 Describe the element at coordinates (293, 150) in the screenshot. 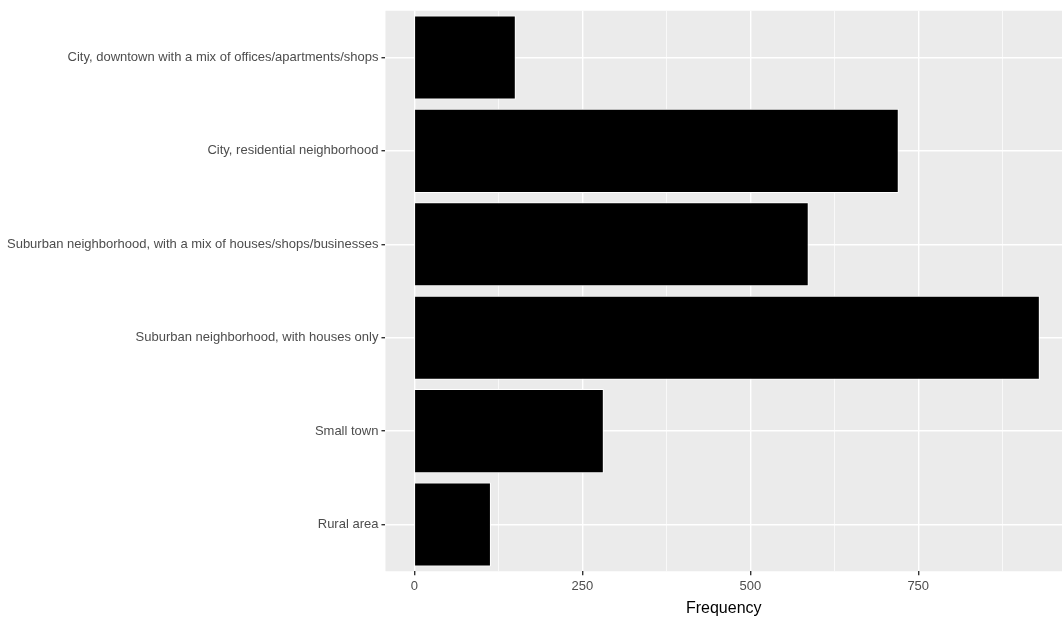

I see `y-tick-label: City, residential neighborhood` at that location.